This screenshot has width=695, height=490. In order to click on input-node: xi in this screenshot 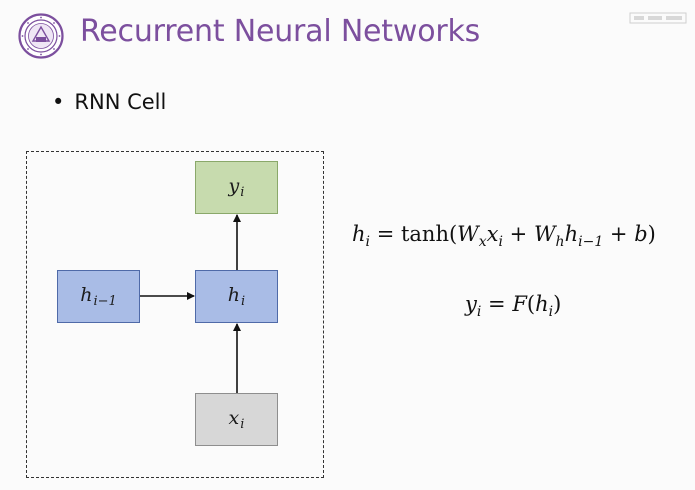, I will do `click(236, 419)`.